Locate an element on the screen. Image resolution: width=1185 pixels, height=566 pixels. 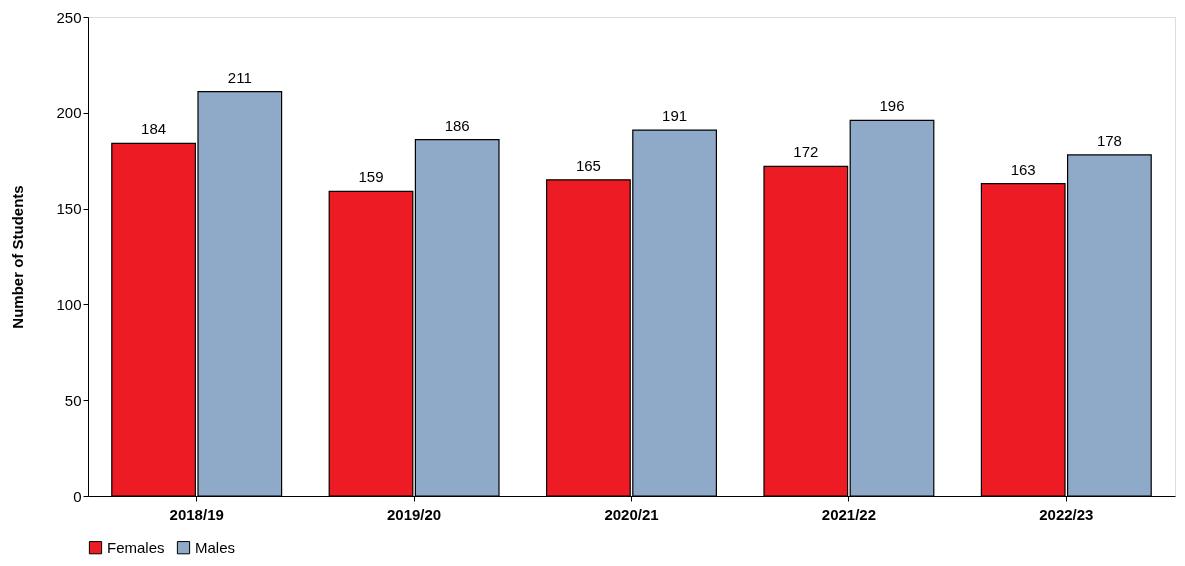
y-tick-label: 200 is located at coordinates (69, 113).